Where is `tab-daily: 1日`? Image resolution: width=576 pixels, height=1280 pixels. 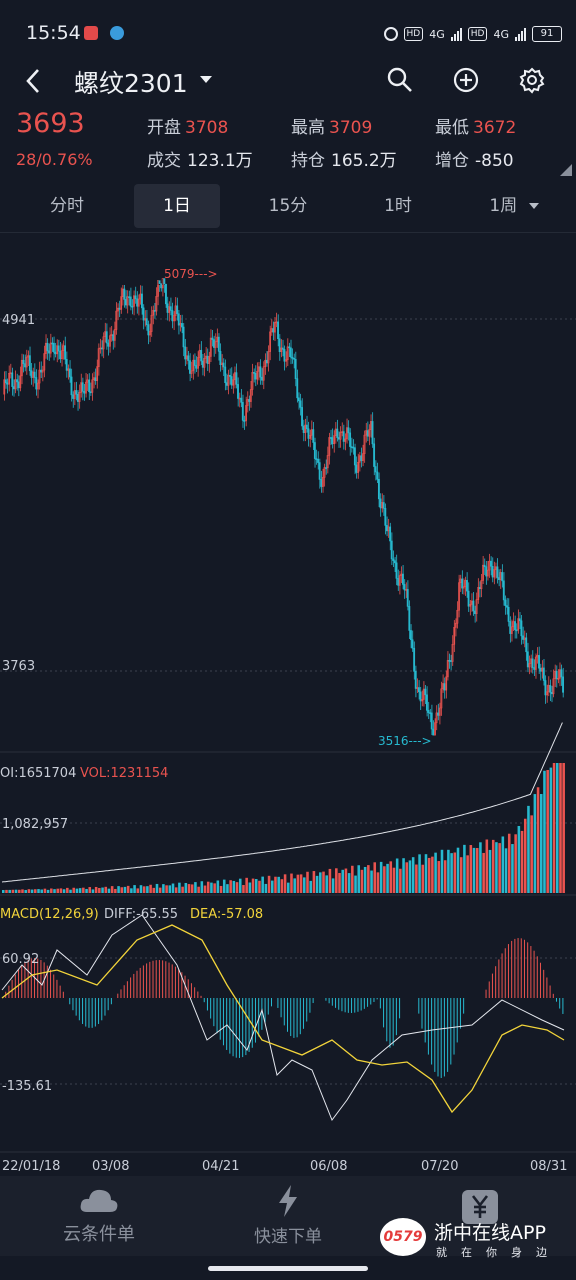 tab-daily: 1日 is located at coordinates (177, 206).